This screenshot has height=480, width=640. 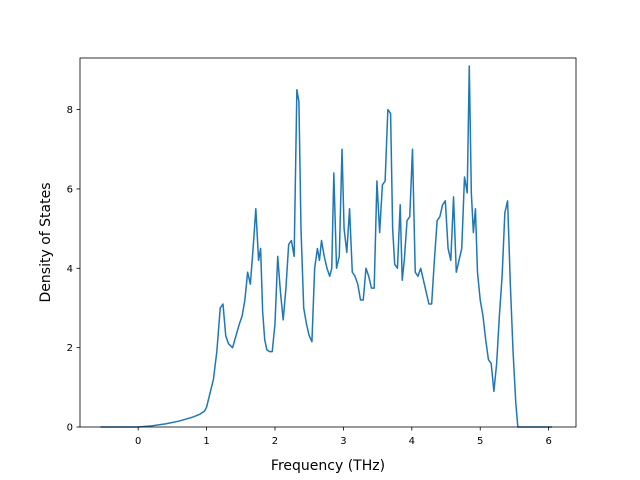 I want to click on x-tick-label: 3, so click(x=343, y=441).